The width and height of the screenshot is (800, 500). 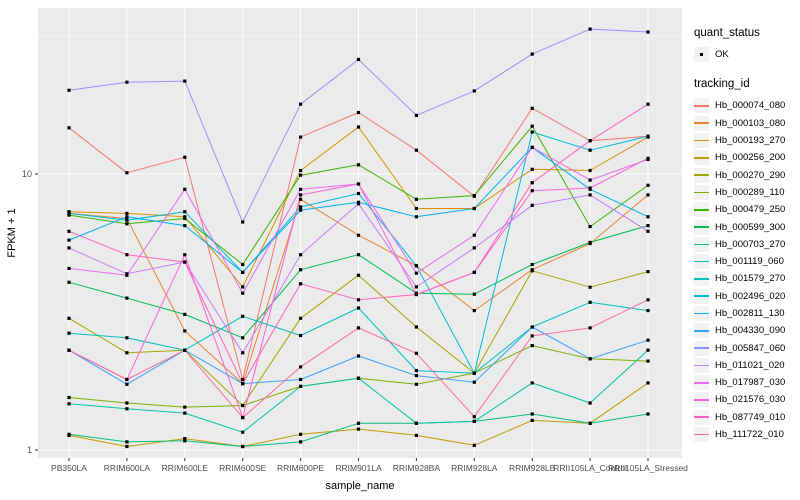 I want to click on series-label: Hb_000703_270, so click(x=750, y=244).